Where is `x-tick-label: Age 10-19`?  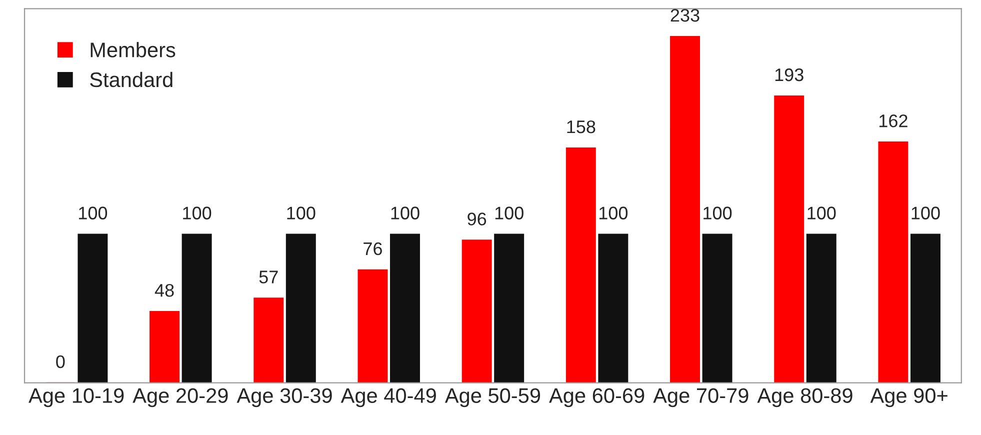
x-tick-label: Age 10-19 is located at coordinates (76, 398).